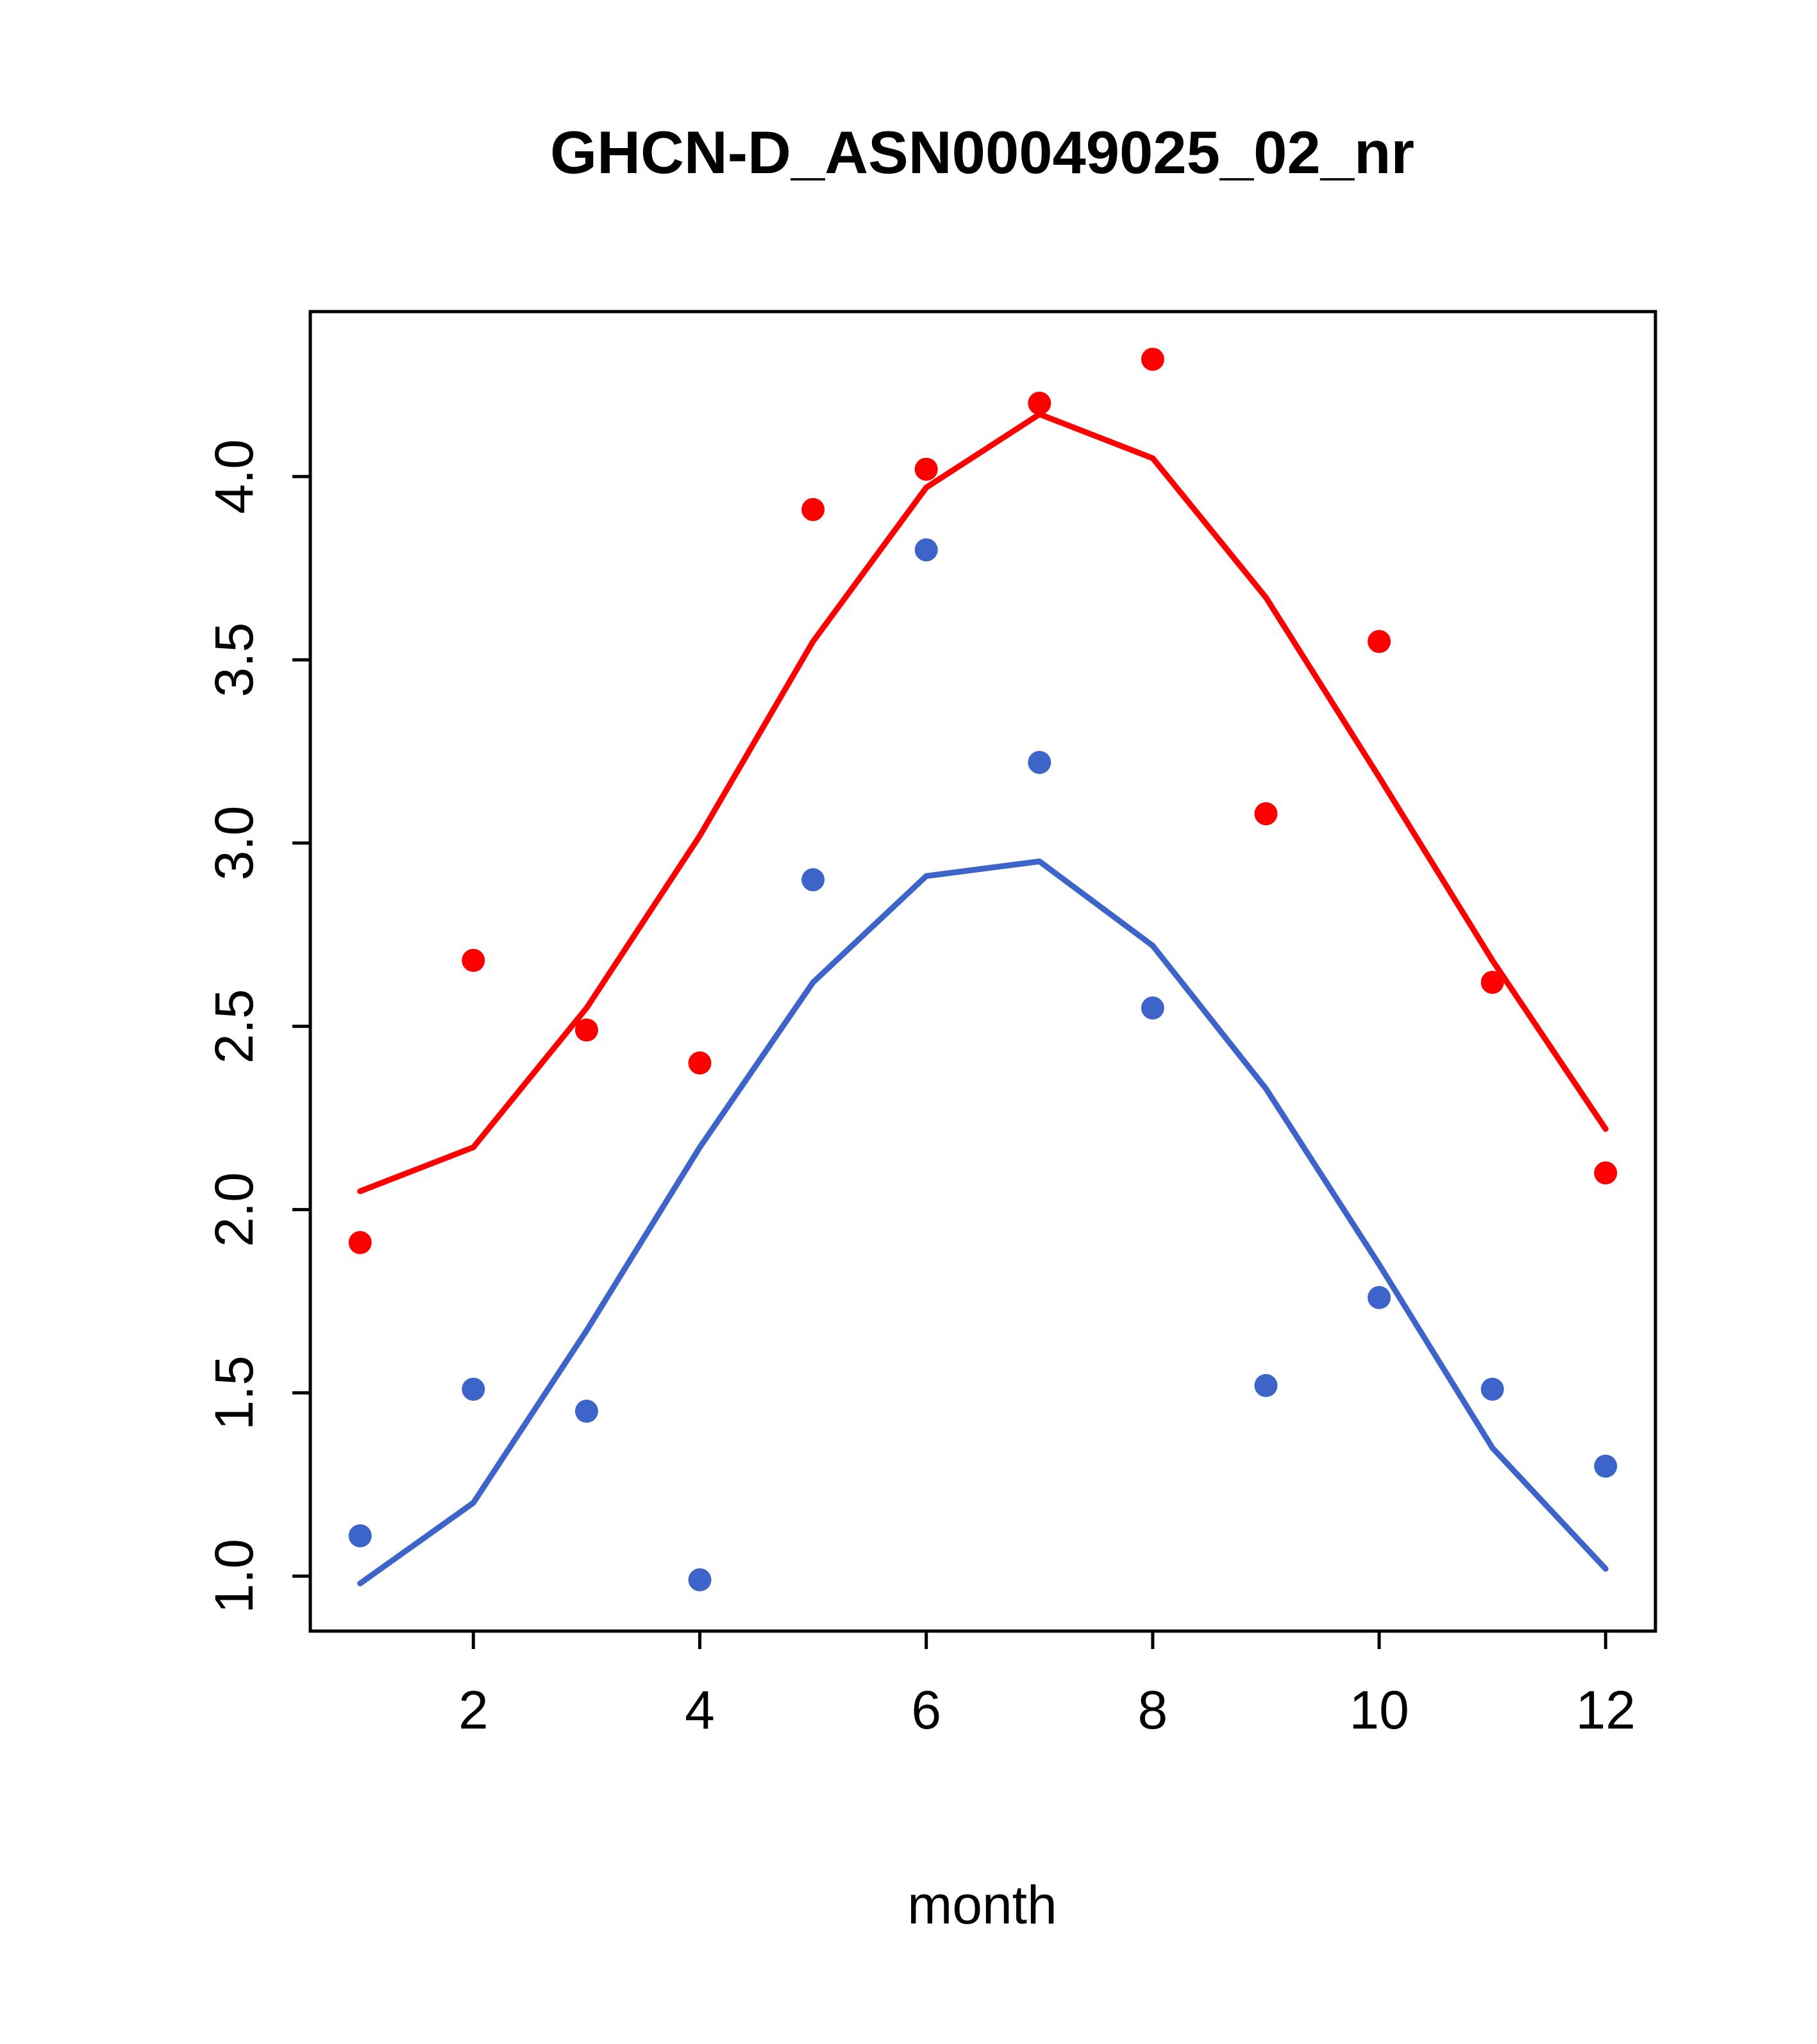  Describe the element at coordinates (234, 477) in the screenshot. I see `y-tick-label: 4.0` at that location.